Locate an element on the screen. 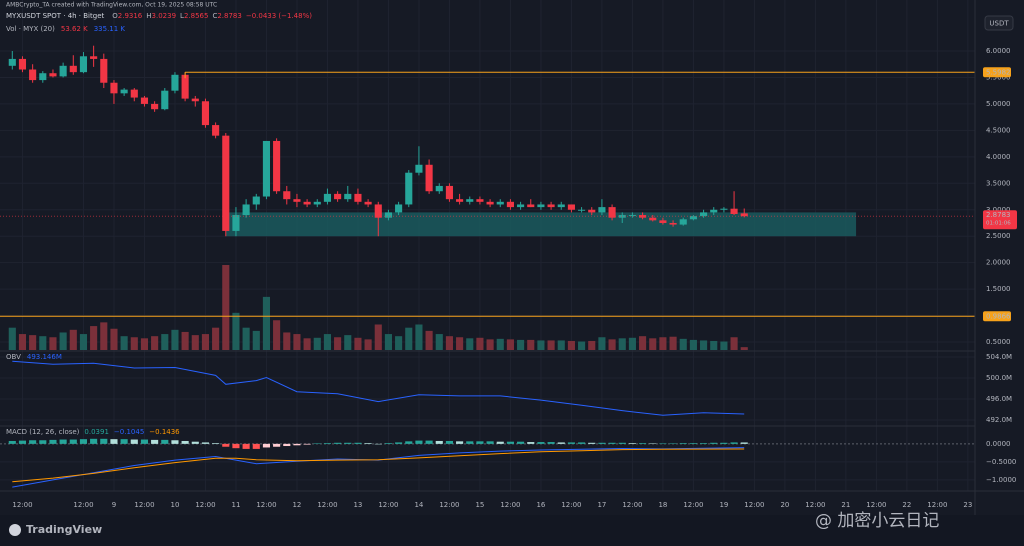 This screenshot has height=546, width=1024. macd-name: MACD (12, 26, close) is located at coordinates (43, 432).